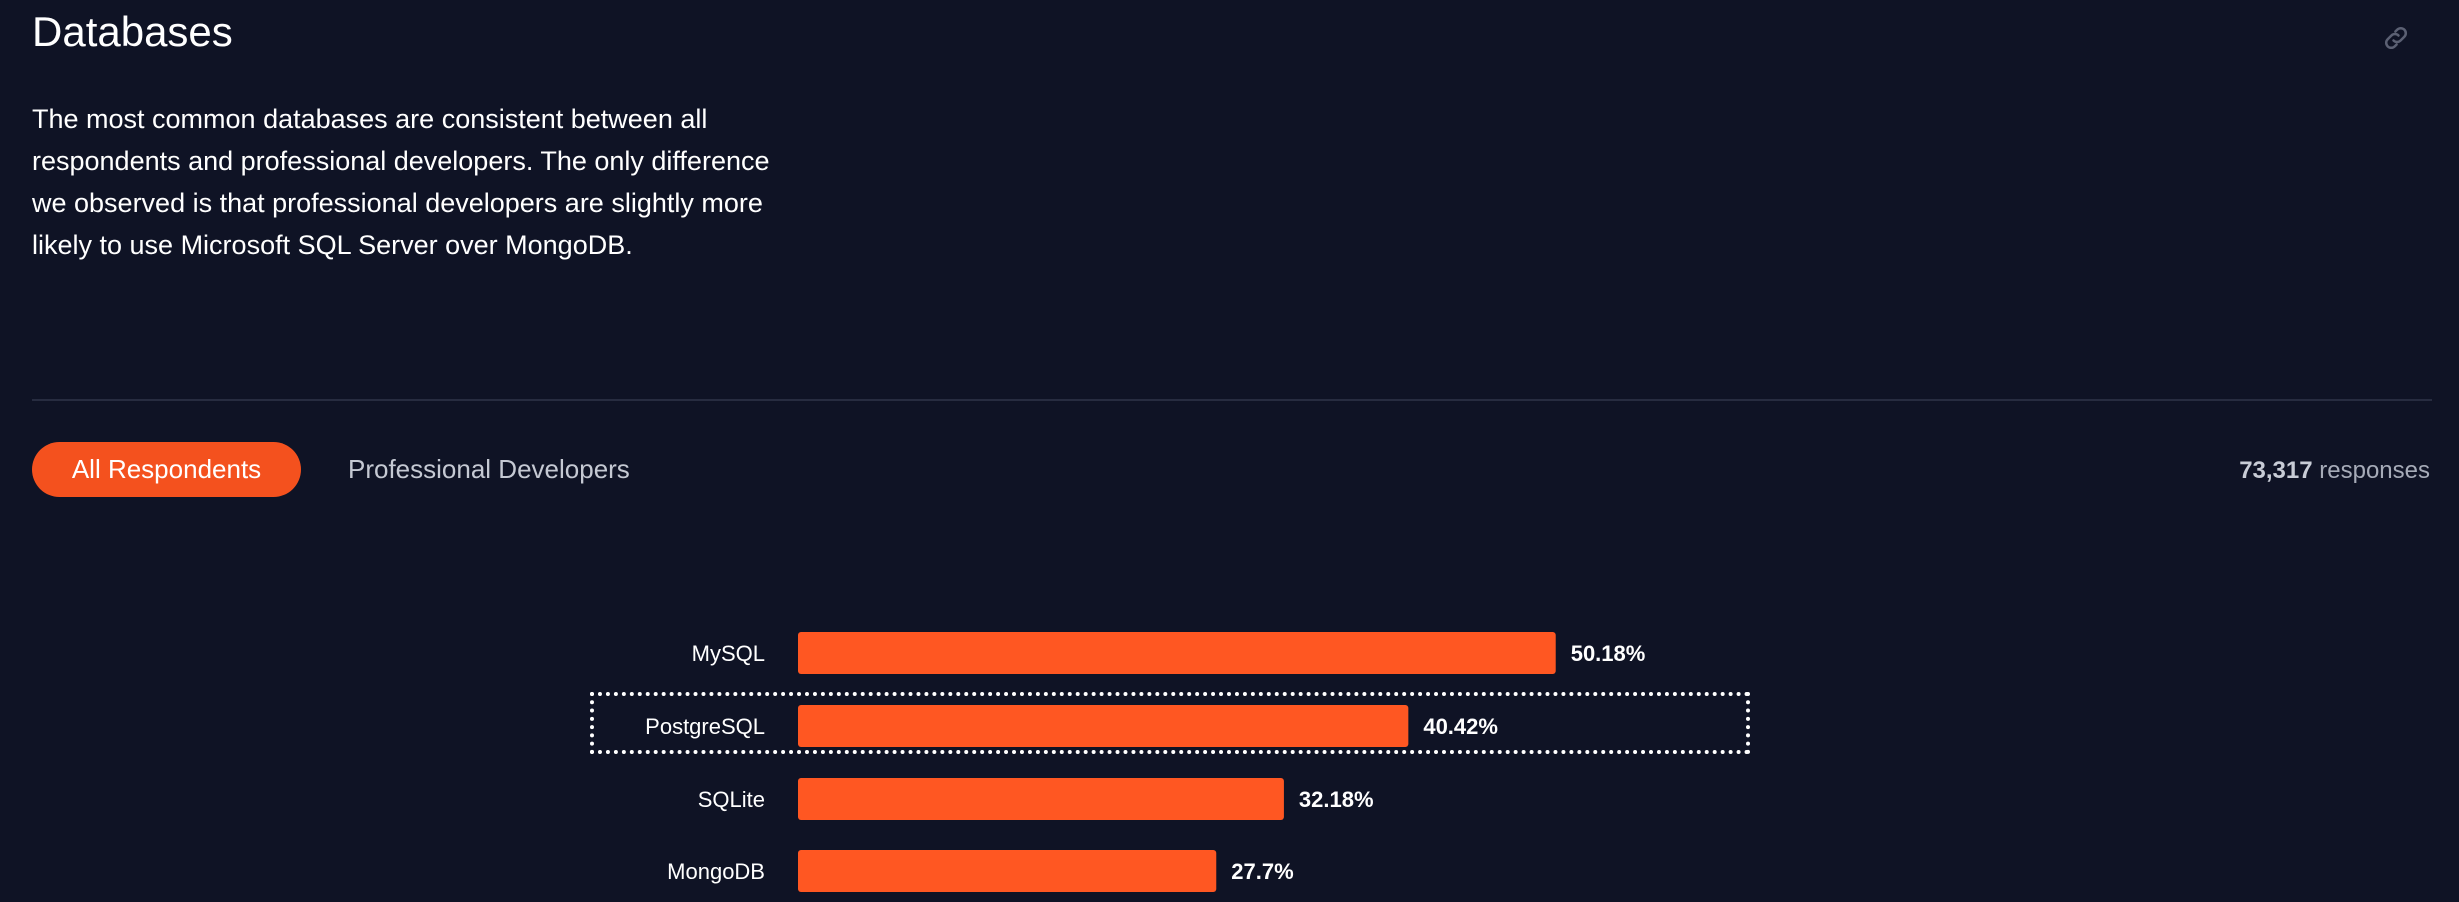  I want to click on section-divider, so click(1232, 400).